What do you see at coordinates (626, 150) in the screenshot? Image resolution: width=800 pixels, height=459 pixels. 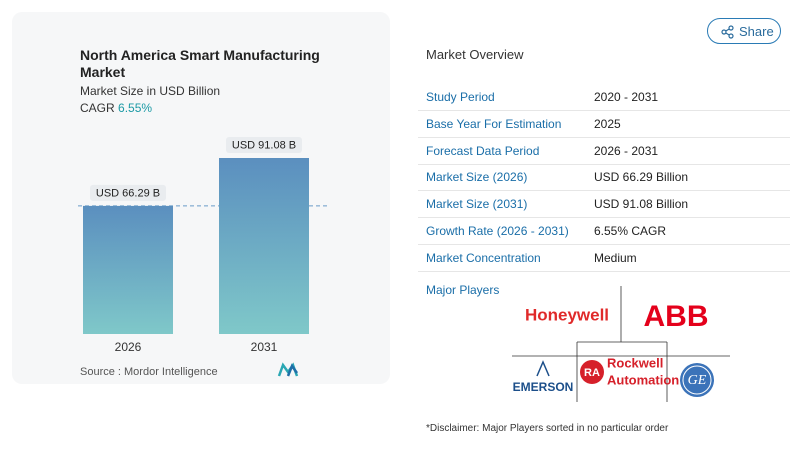 I see `row-value: 2026 - 2031` at bounding box center [626, 150].